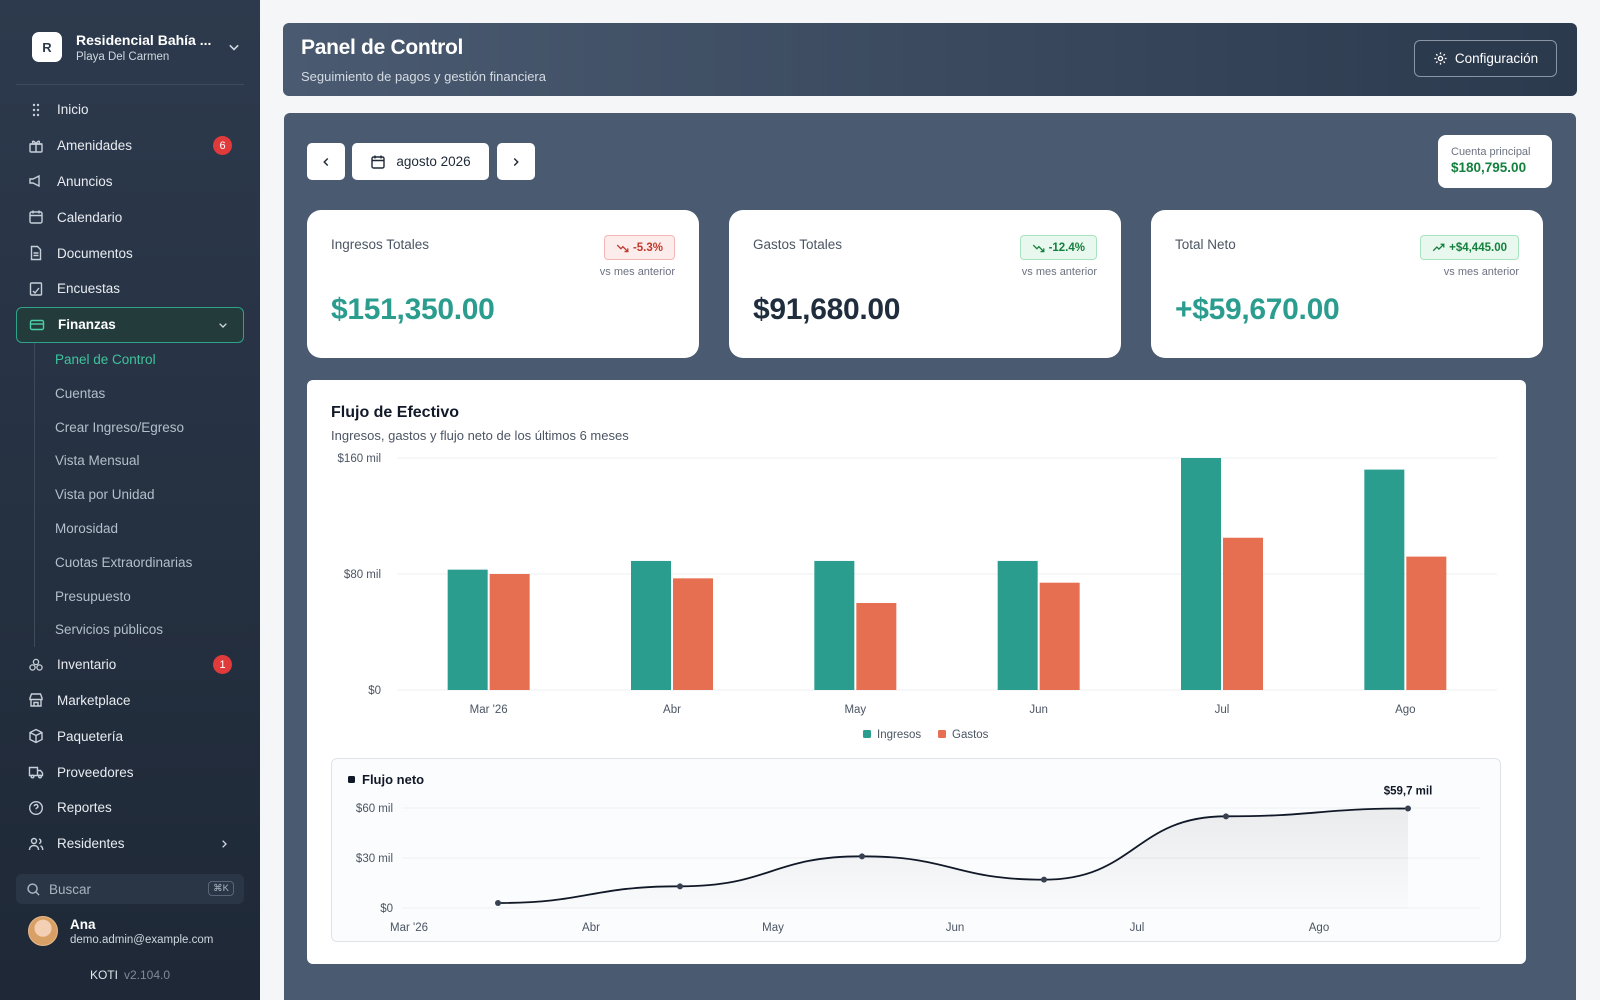 Image resolution: width=1600 pixels, height=1000 pixels. I want to click on sidebar-item-documentos: Documentos, so click(130, 253).